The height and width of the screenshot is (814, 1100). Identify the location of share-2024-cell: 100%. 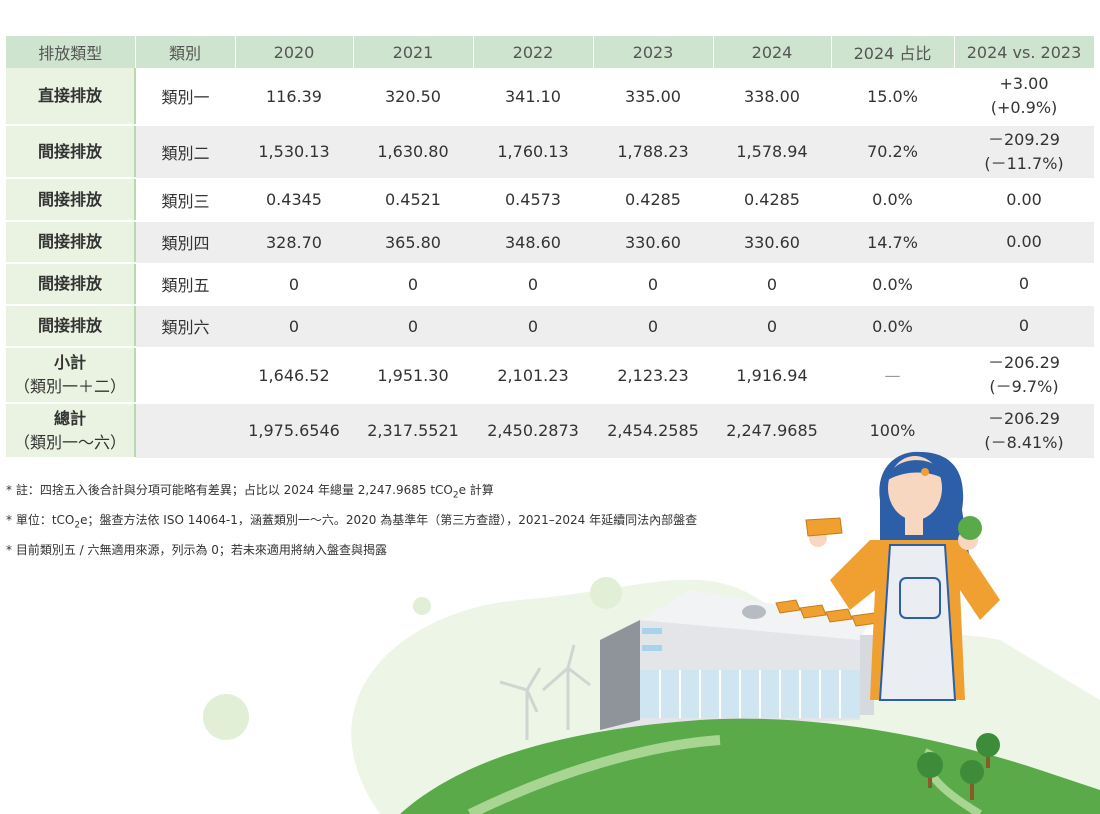
(892, 431).